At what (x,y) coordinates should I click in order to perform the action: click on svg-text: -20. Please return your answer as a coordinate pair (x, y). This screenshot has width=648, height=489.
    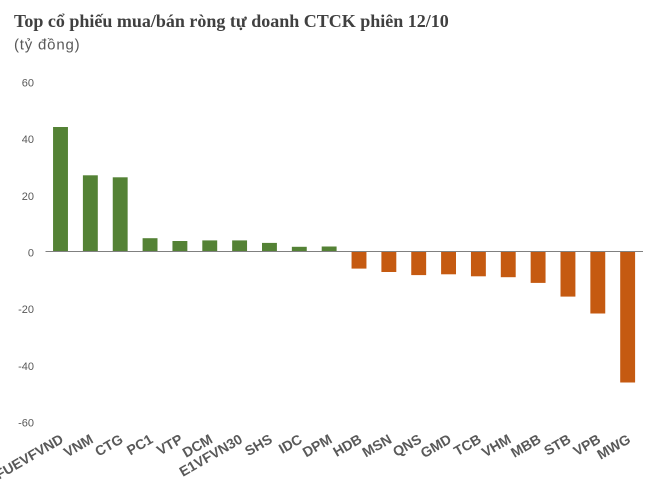
    Looking at the image, I should click on (26, 310).